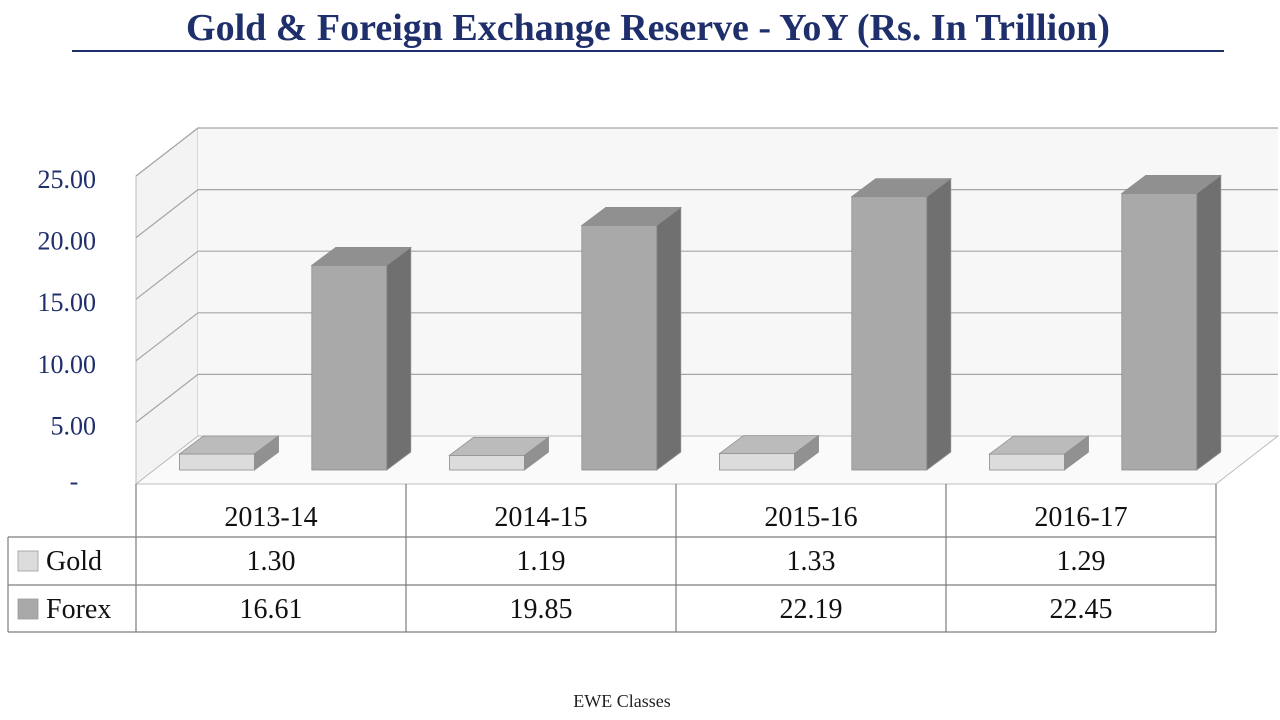  Describe the element at coordinates (74, 425) in the screenshot. I see `y-tick-label: 5.00` at that location.